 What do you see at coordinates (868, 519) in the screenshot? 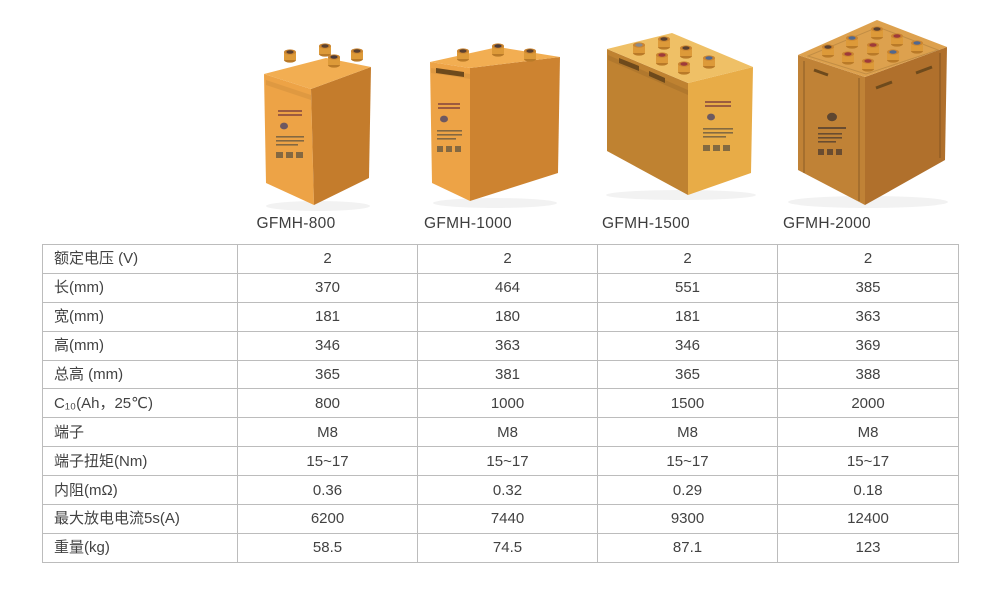
I see `spec-cell: 12400` at bounding box center [868, 519].